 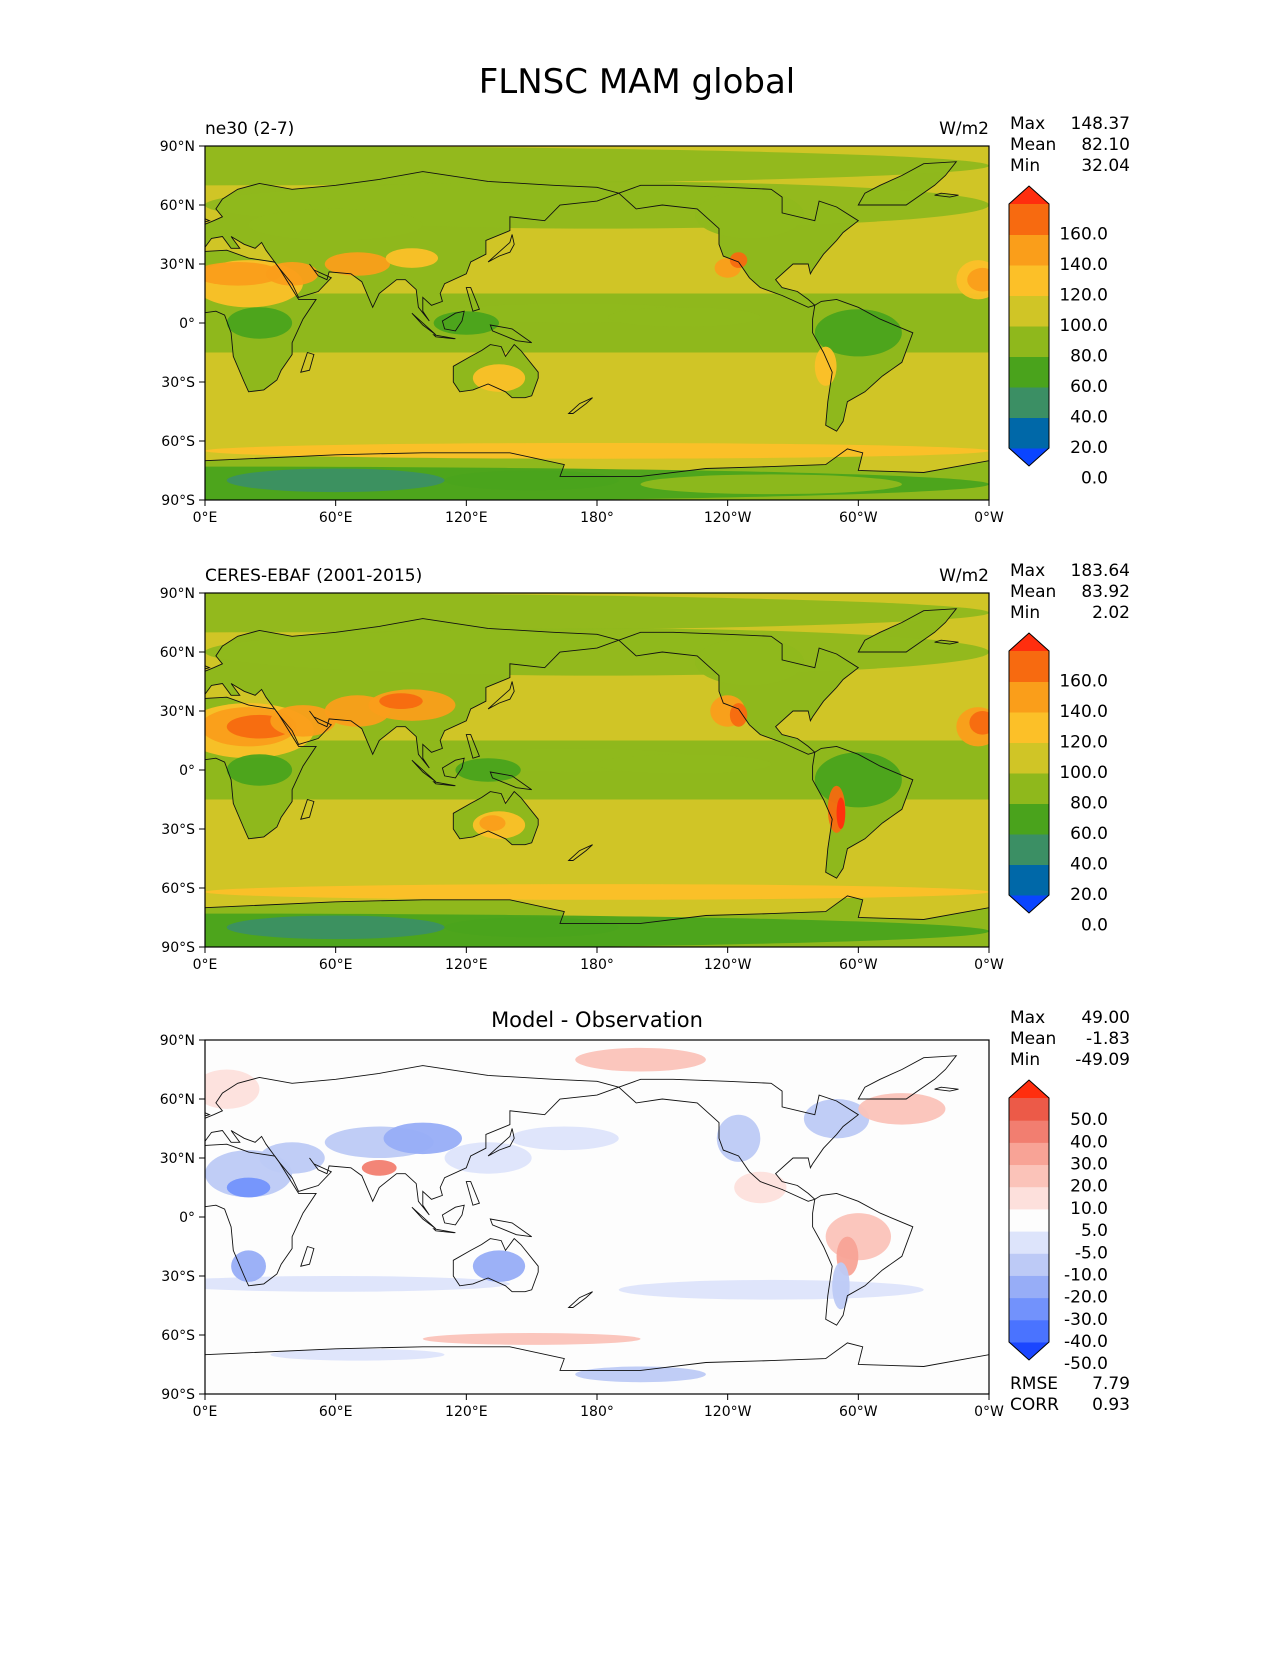 I want to click on units-label: W/m2, so click(x=964, y=129).